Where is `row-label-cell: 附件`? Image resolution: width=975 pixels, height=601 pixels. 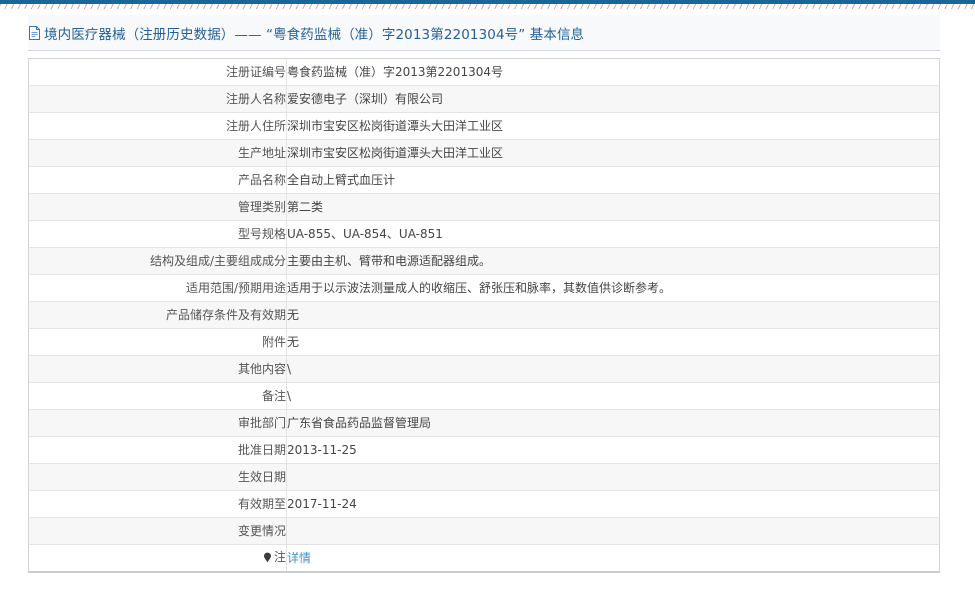 row-label-cell: 附件 is located at coordinates (158, 342).